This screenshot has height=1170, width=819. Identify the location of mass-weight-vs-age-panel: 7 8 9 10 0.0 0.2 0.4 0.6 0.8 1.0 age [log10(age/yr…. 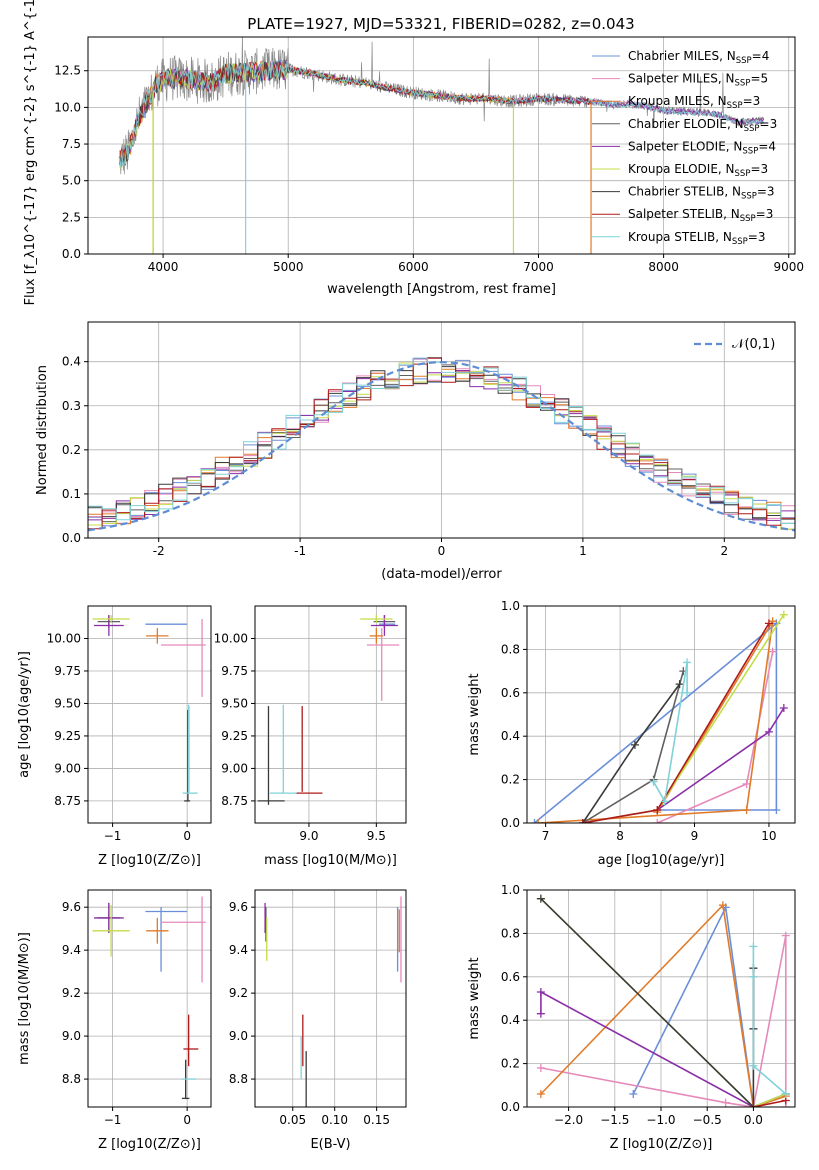
(631, 733).